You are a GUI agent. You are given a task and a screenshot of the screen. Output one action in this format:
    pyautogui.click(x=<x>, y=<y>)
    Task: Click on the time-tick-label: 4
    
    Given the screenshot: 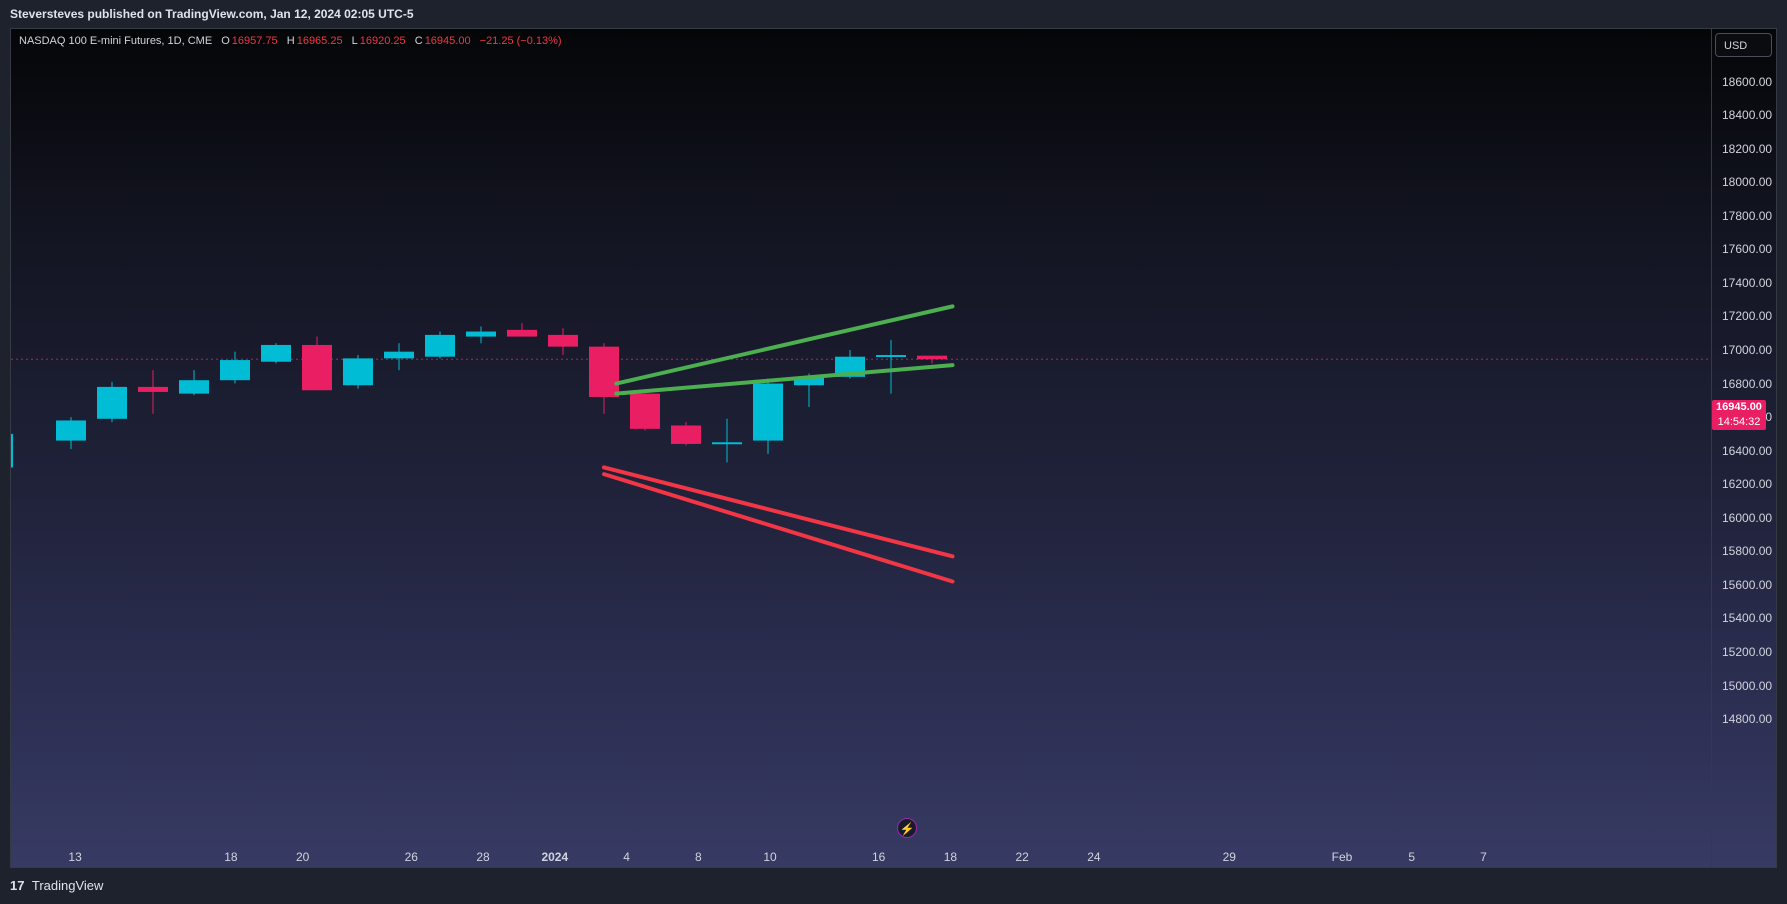 What is the action you would take?
    pyautogui.click(x=626, y=857)
    